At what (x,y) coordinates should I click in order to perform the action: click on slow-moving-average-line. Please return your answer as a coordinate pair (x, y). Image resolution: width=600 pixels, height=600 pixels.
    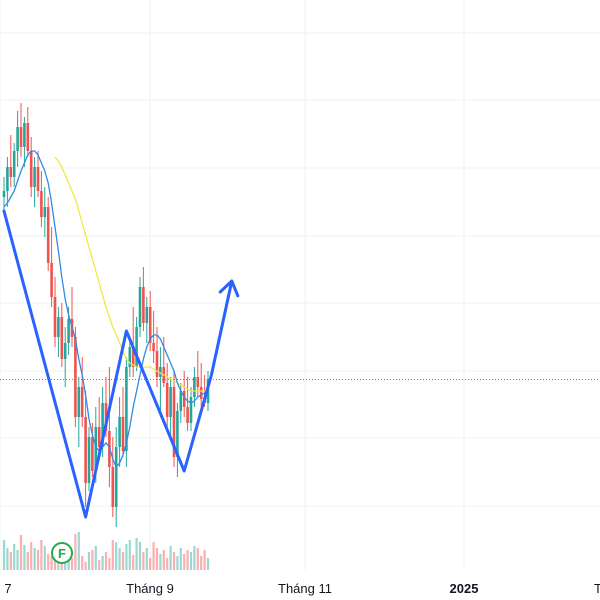
    Looking at the image, I should click on (131, 274).